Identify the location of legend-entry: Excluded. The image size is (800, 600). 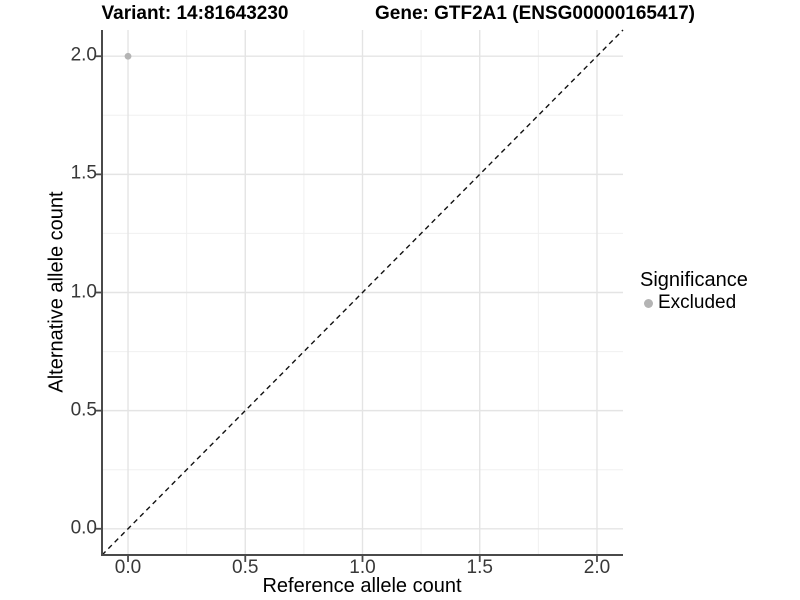
(694, 303).